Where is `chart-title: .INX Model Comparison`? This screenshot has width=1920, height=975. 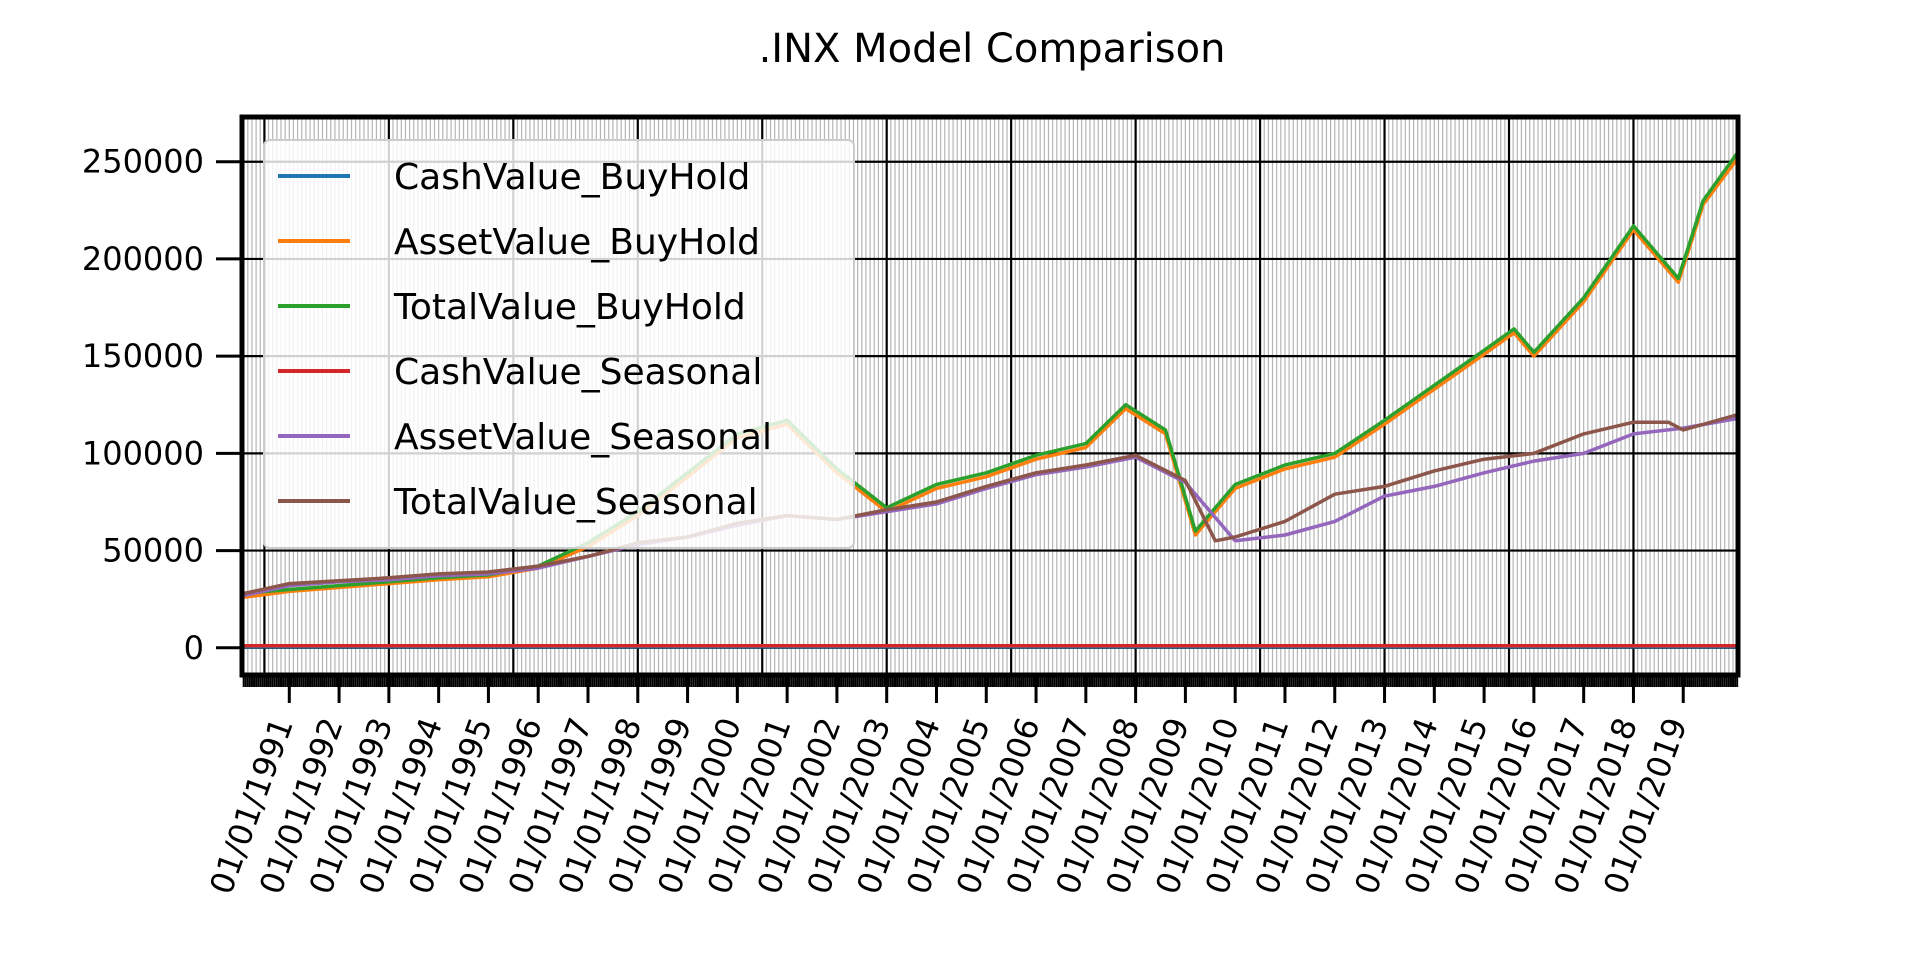
chart-title: .INX Model Comparison is located at coordinates (992, 49).